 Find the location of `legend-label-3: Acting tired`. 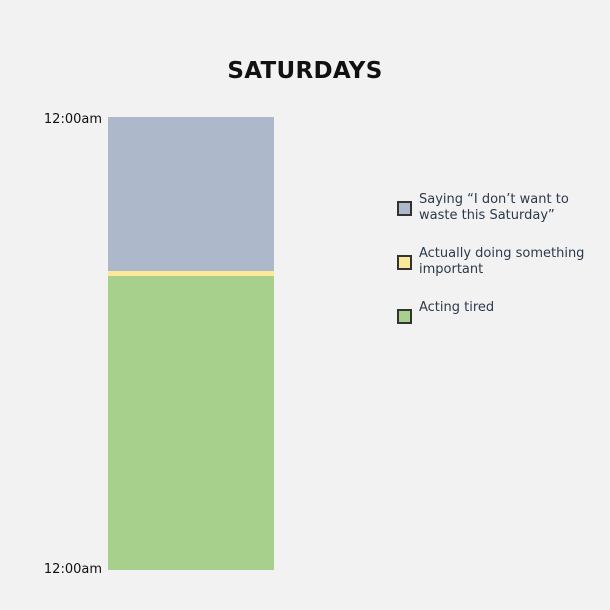

legend-label-3: Acting tired is located at coordinates (457, 307).